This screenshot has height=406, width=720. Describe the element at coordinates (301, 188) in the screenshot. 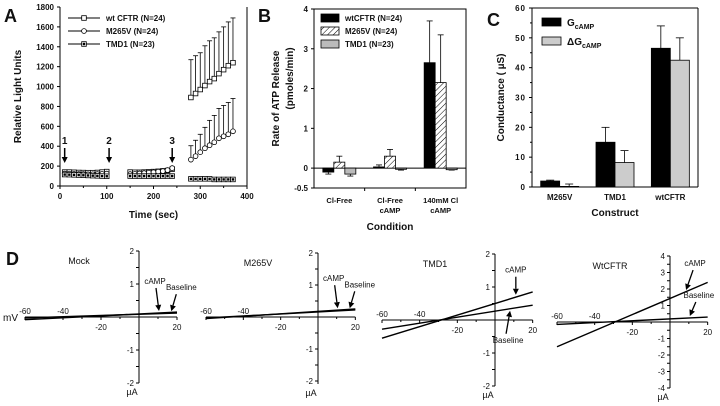

I see `y-tick-label: -0.5` at that location.